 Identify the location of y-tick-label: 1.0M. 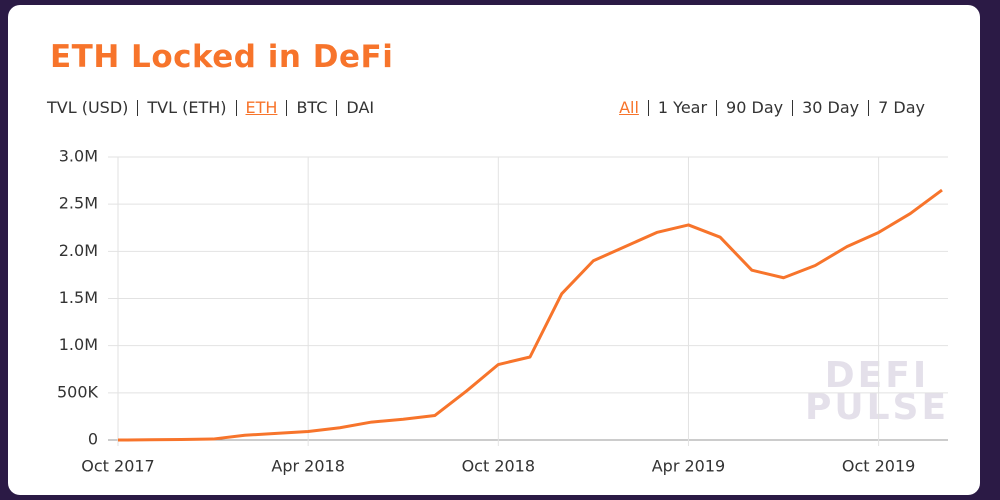
(78, 344).